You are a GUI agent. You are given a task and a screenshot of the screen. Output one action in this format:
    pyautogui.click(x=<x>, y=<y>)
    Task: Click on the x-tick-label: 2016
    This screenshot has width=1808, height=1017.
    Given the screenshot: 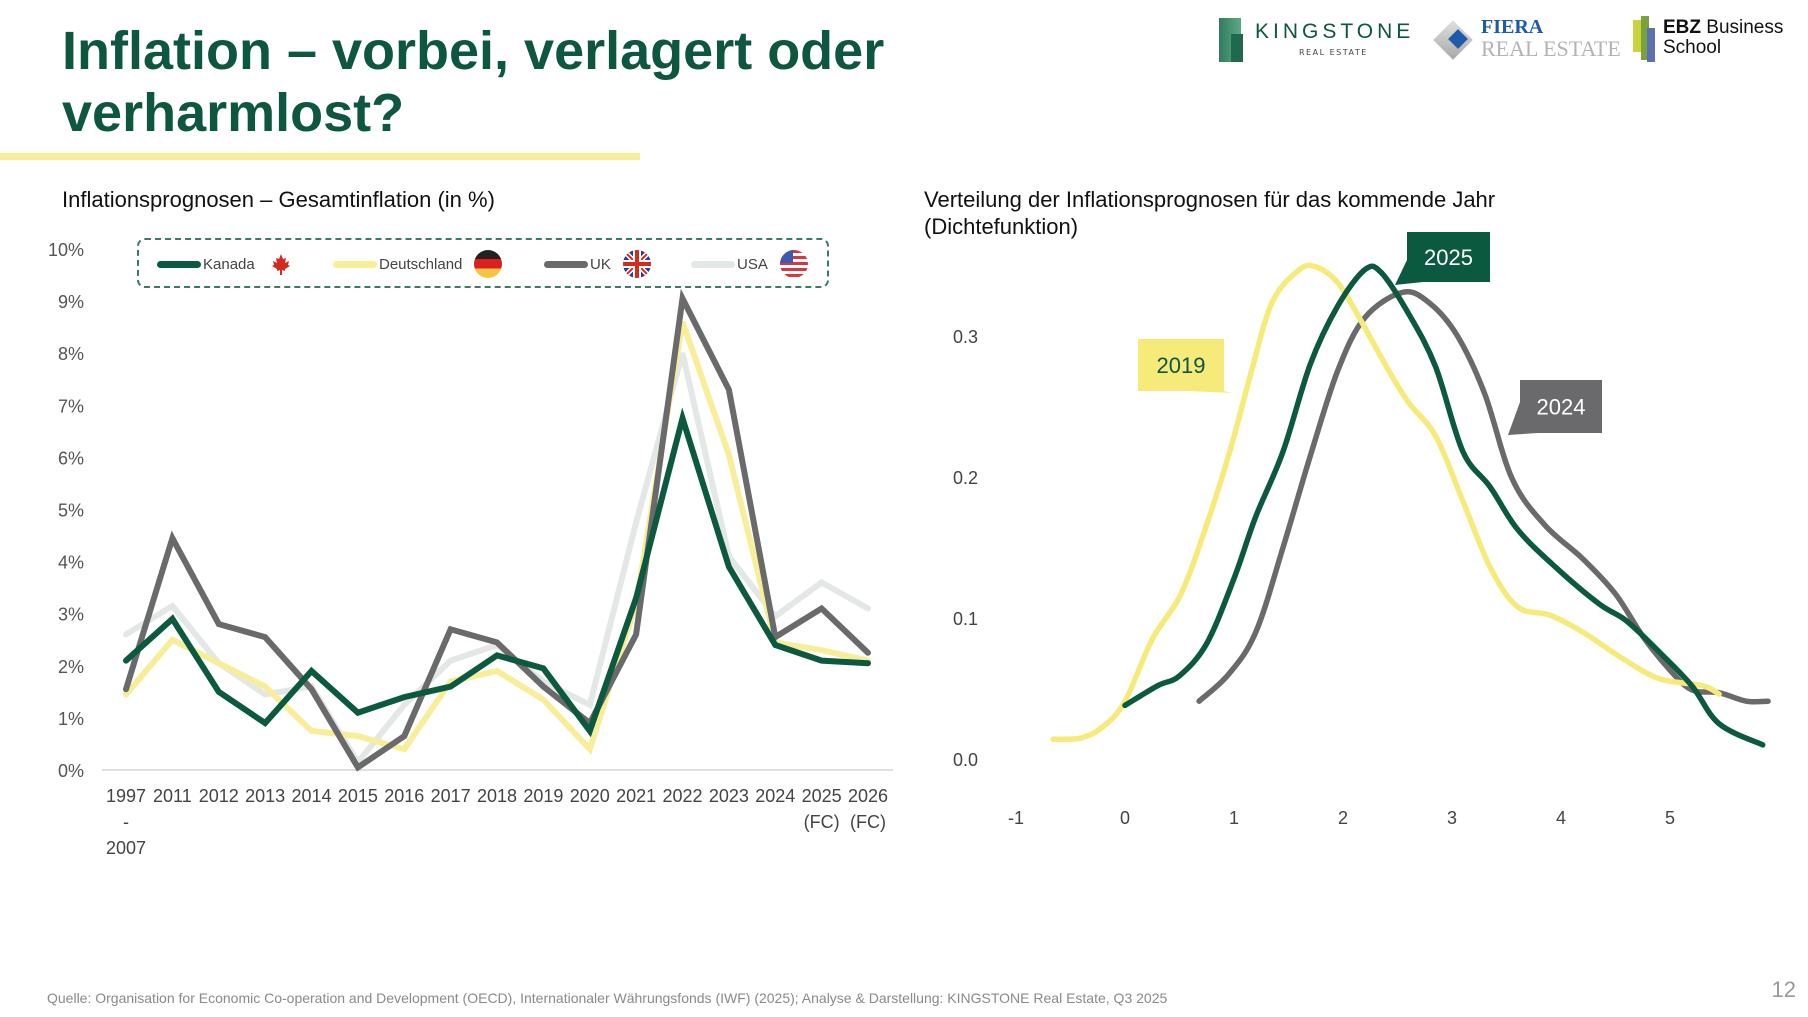 What is the action you would take?
    pyautogui.click(x=404, y=796)
    